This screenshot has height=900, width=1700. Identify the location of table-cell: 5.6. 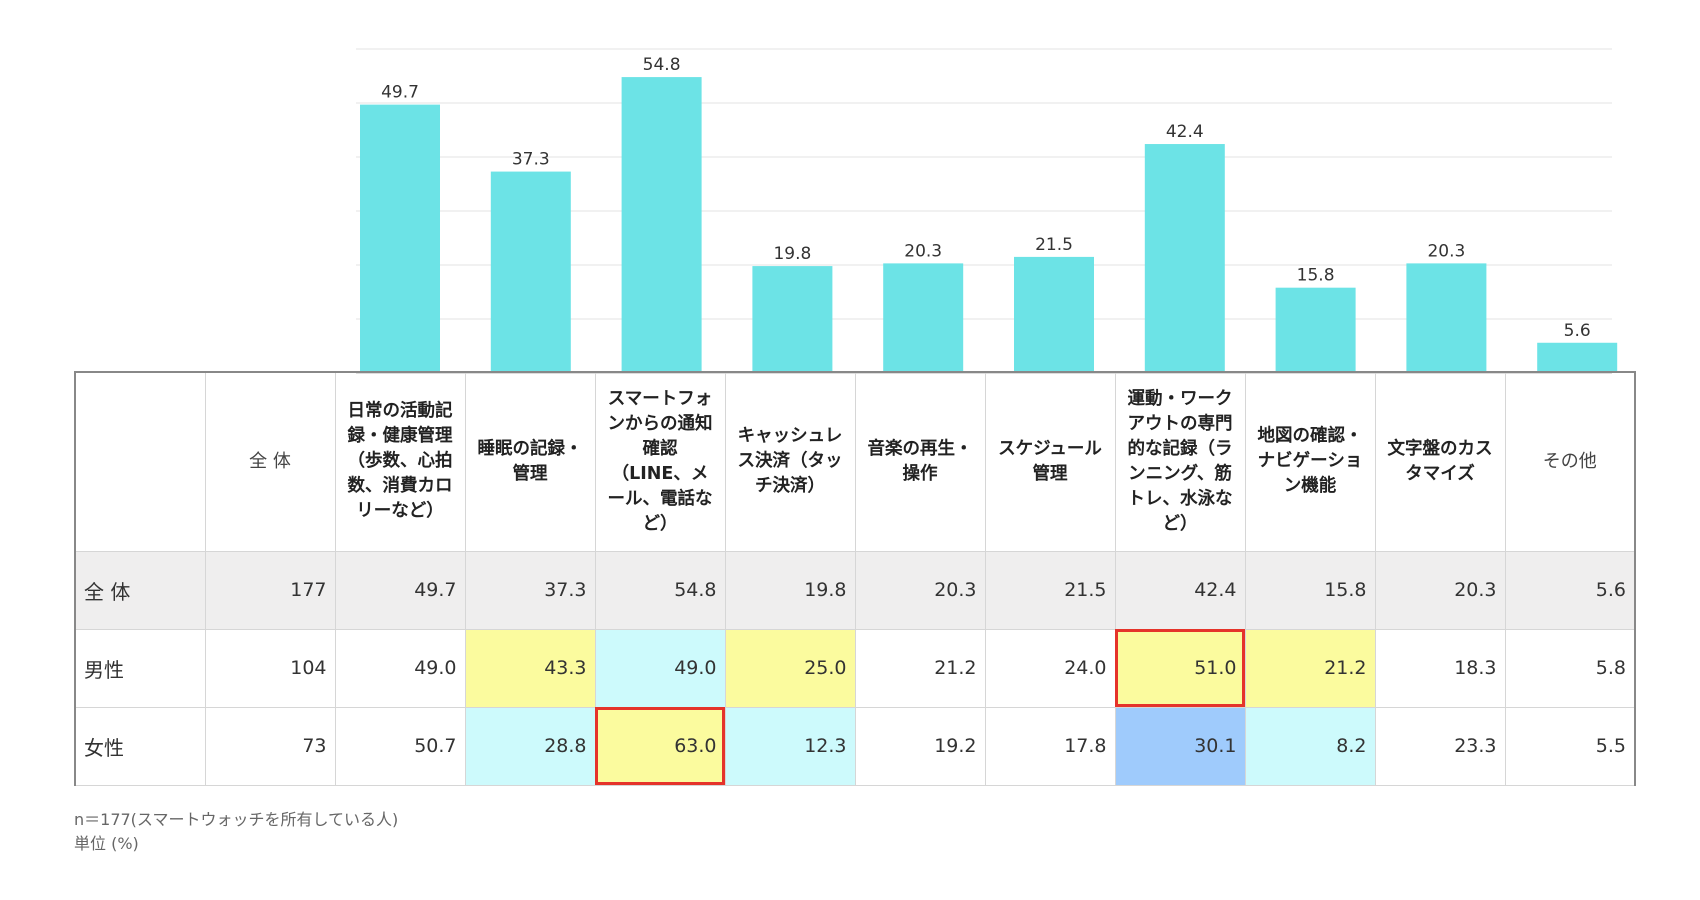
(1570, 590).